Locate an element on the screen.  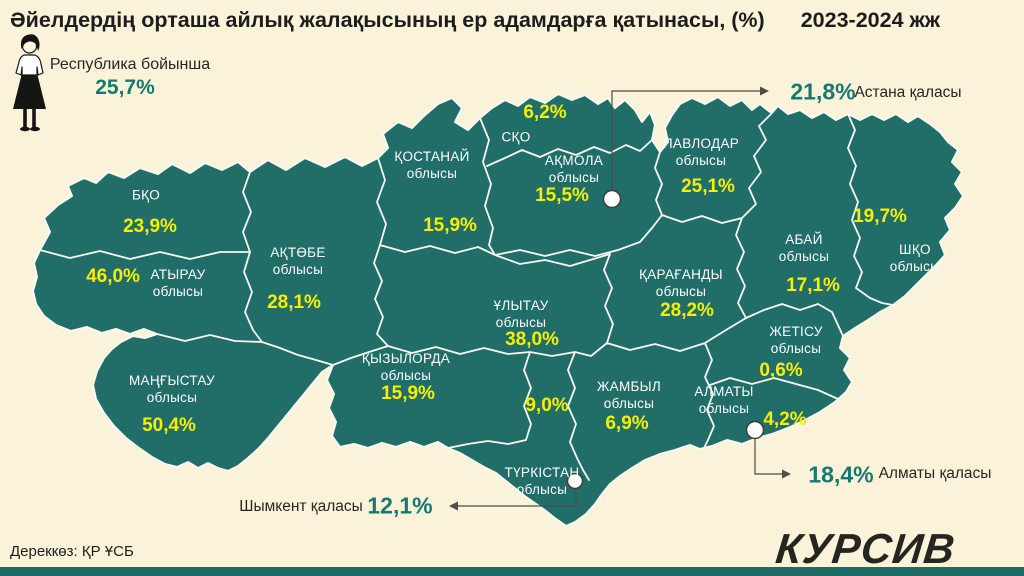
region-value-ulytau: 38,0% is located at coordinates (532, 339).